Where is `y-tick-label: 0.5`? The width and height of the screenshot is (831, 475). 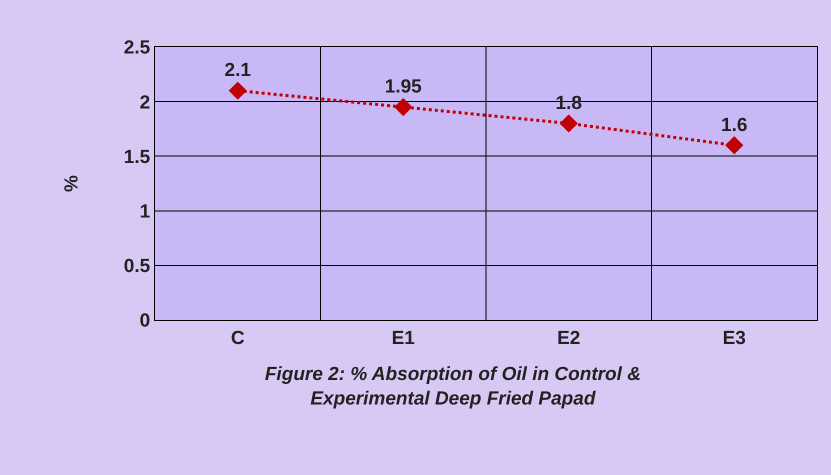
y-tick-label: 0.5 is located at coordinates (137, 267).